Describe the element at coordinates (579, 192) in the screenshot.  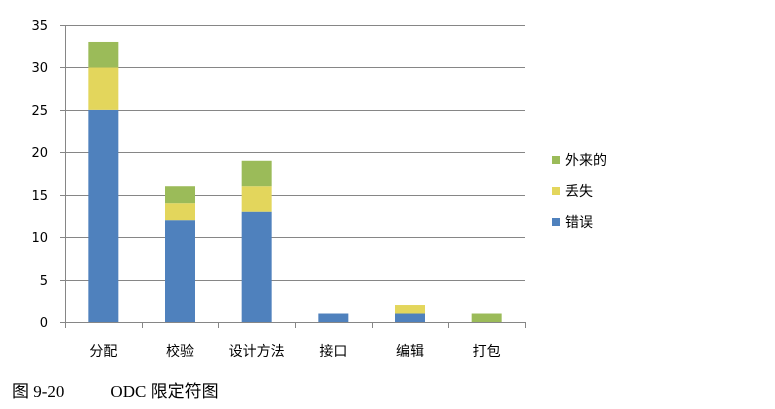
I see `legend-label: 丢失` at that location.